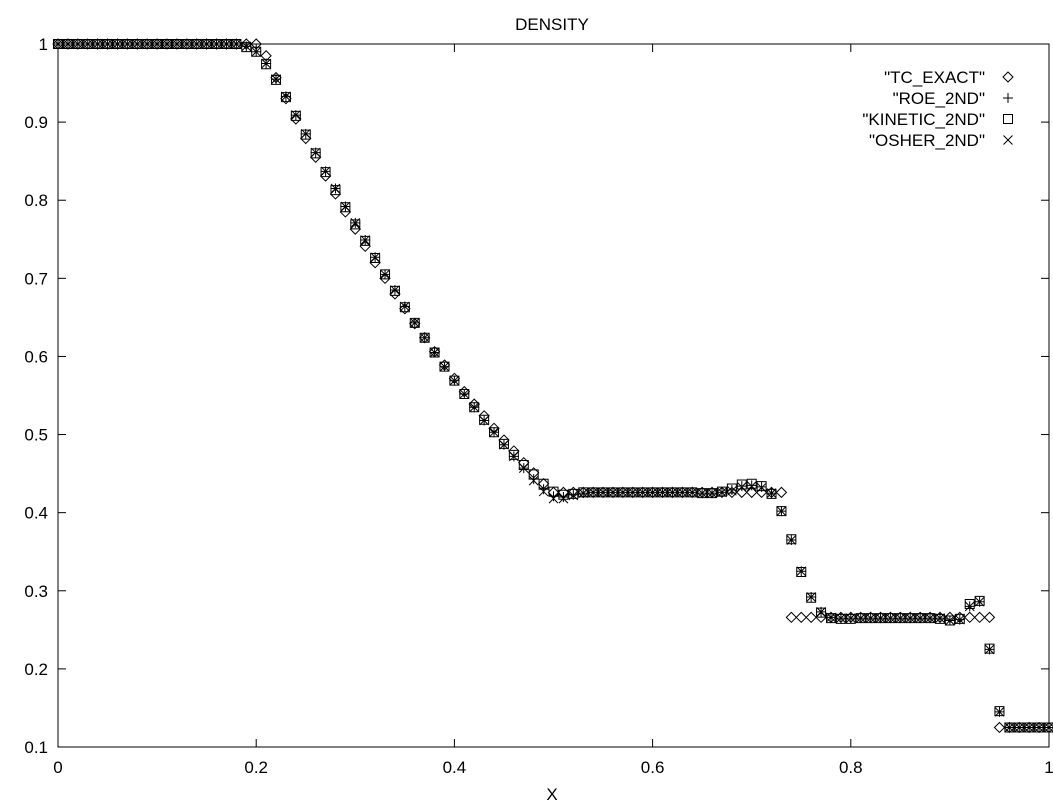 This screenshot has width=1053, height=805. What do you see at coordinates (653, 767) in the screenshot?
I see `x-tick-label: 0.6` at bounding box center [653, 767].